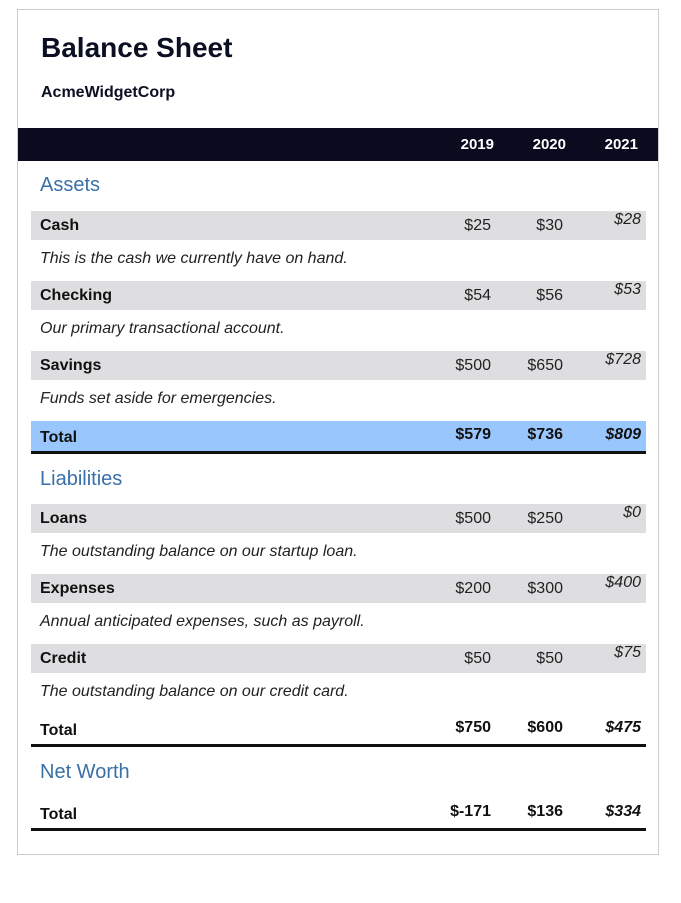 The height and width of the screenshot is (903, 681). I want to click on total-2021: $809, so click(623, 434).